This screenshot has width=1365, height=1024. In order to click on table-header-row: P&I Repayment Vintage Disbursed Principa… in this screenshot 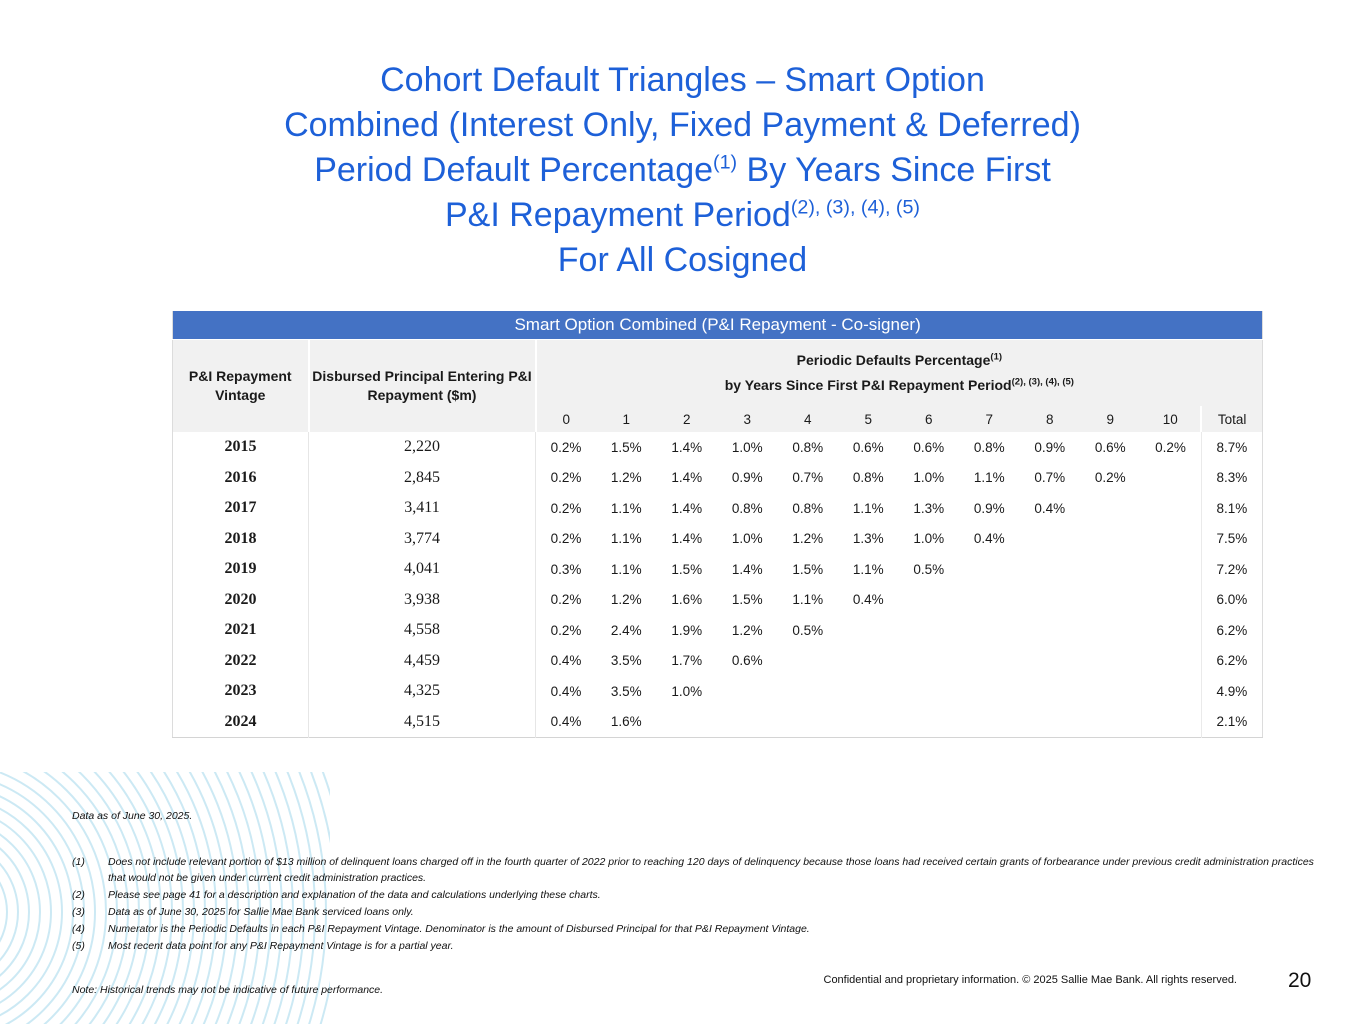, I will do `click(717, 385)`.